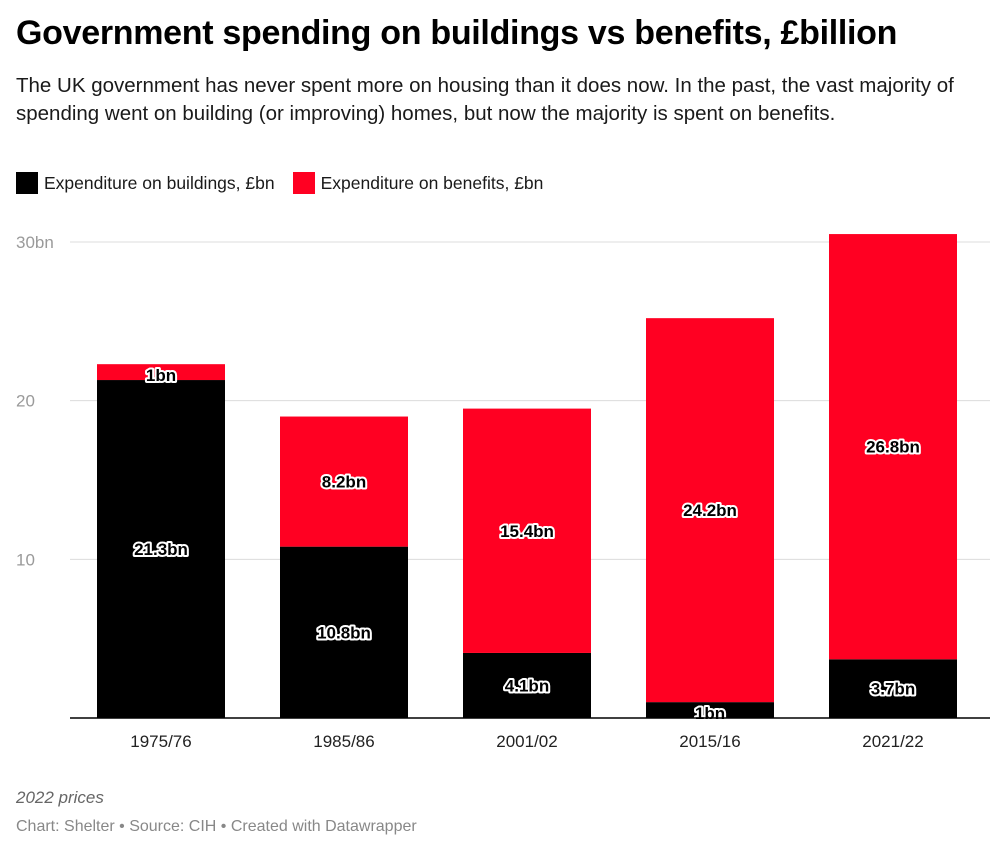 This screenshot has width=1000, height=855. What do you see at coordinates (25, 401) in the screenshot?
I see `y-tick-label: 20` at bounding box center [25, 401].